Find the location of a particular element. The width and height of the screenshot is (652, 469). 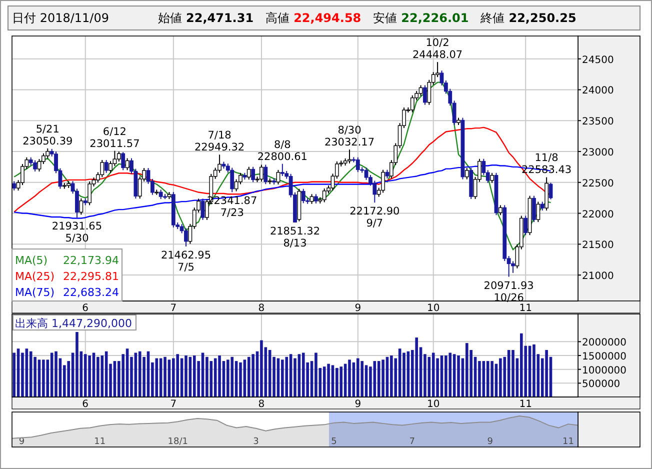

text: 終値 is located at coordinates (492, 18).